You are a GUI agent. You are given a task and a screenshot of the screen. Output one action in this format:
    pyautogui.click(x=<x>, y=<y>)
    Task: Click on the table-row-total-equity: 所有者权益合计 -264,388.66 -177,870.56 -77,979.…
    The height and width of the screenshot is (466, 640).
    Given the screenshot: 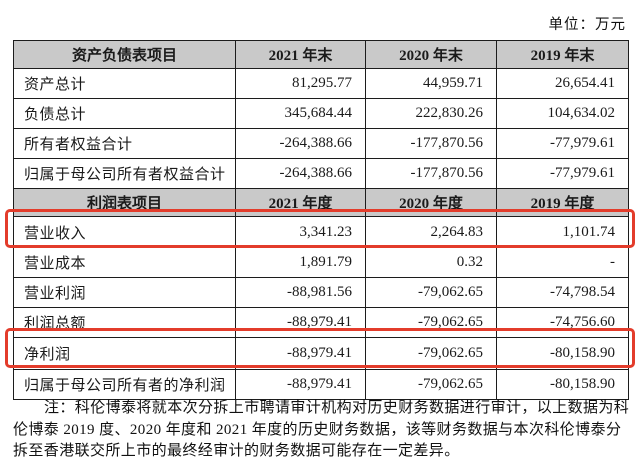 What is the action you would take?
    pyautogui.click(x=321, y=143)
    